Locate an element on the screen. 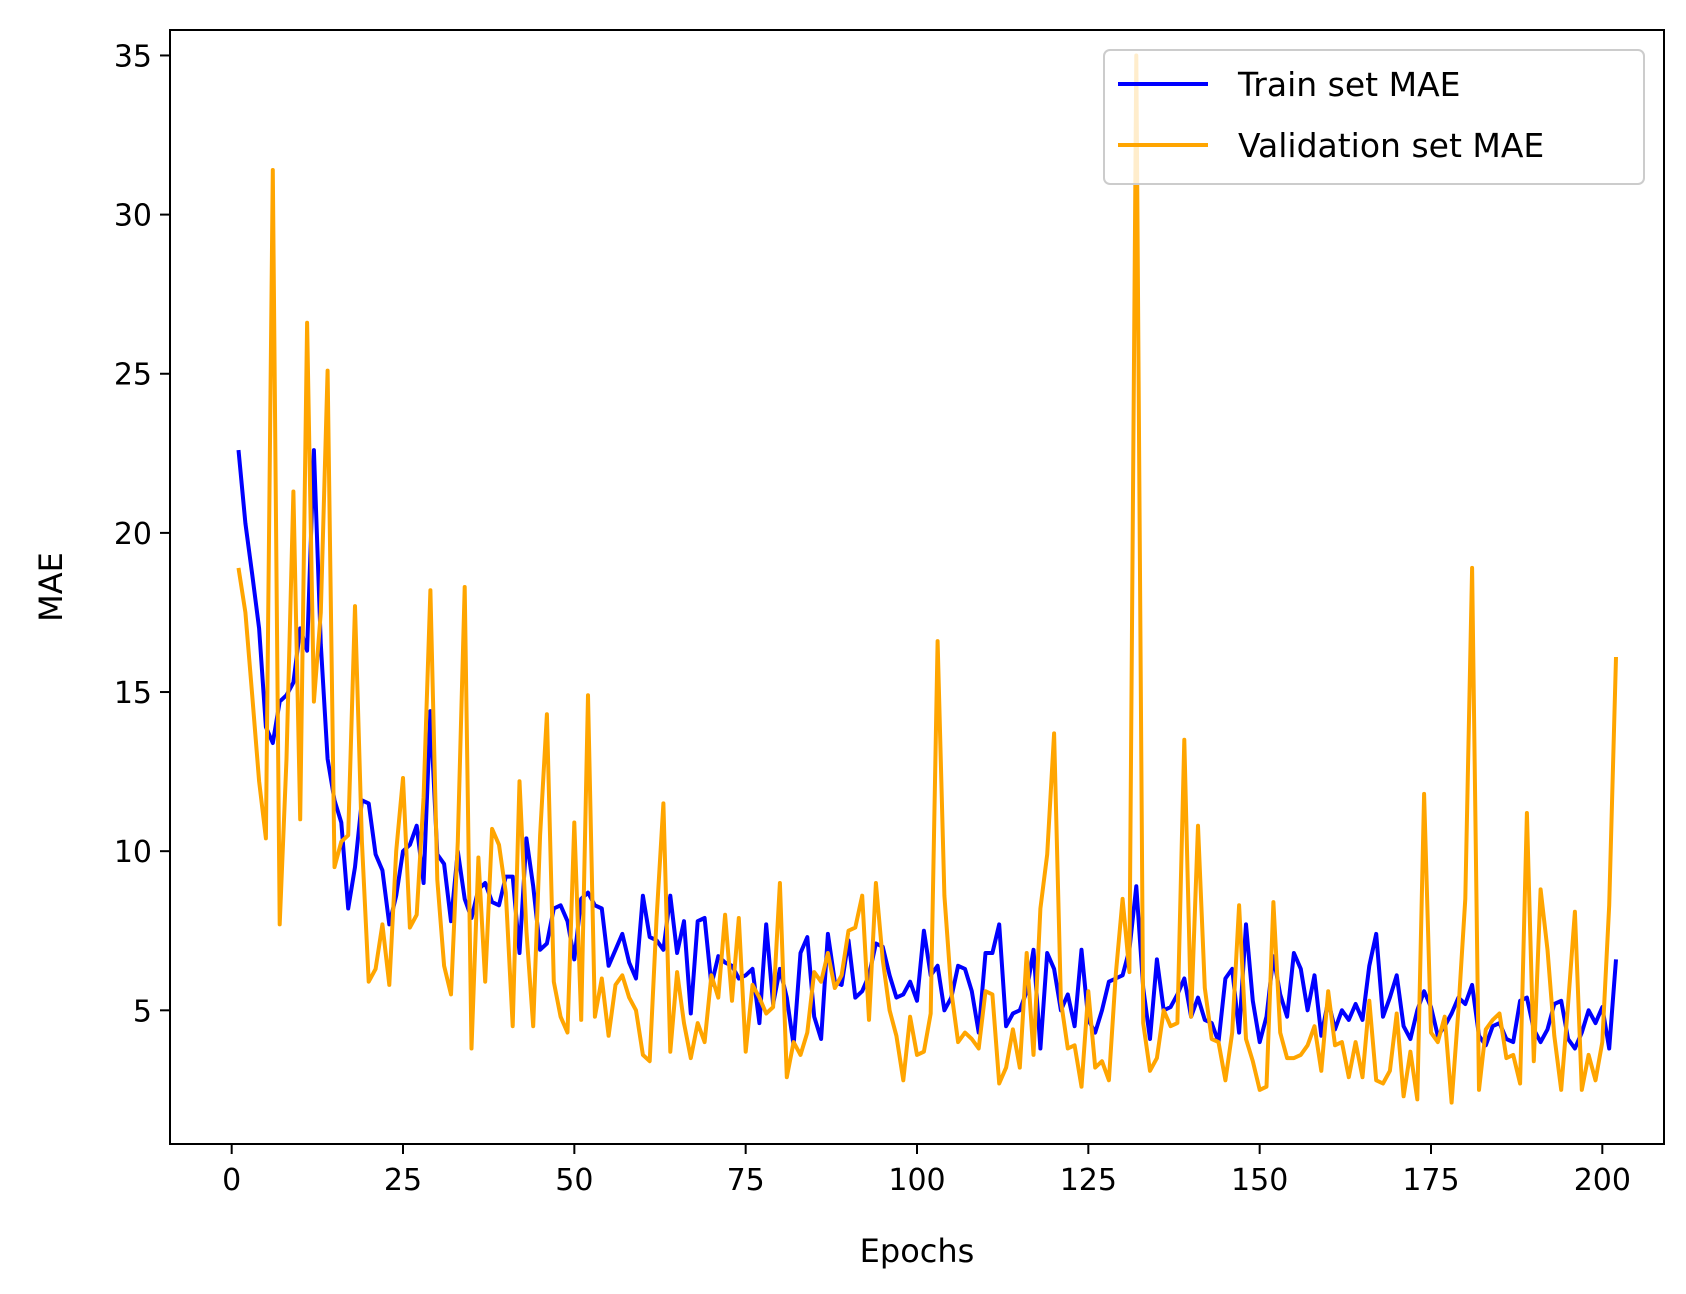 The height and width of the screenshot is (1294, 1686). x-tick-label: 200 is located at coordinates (1602, 1180).